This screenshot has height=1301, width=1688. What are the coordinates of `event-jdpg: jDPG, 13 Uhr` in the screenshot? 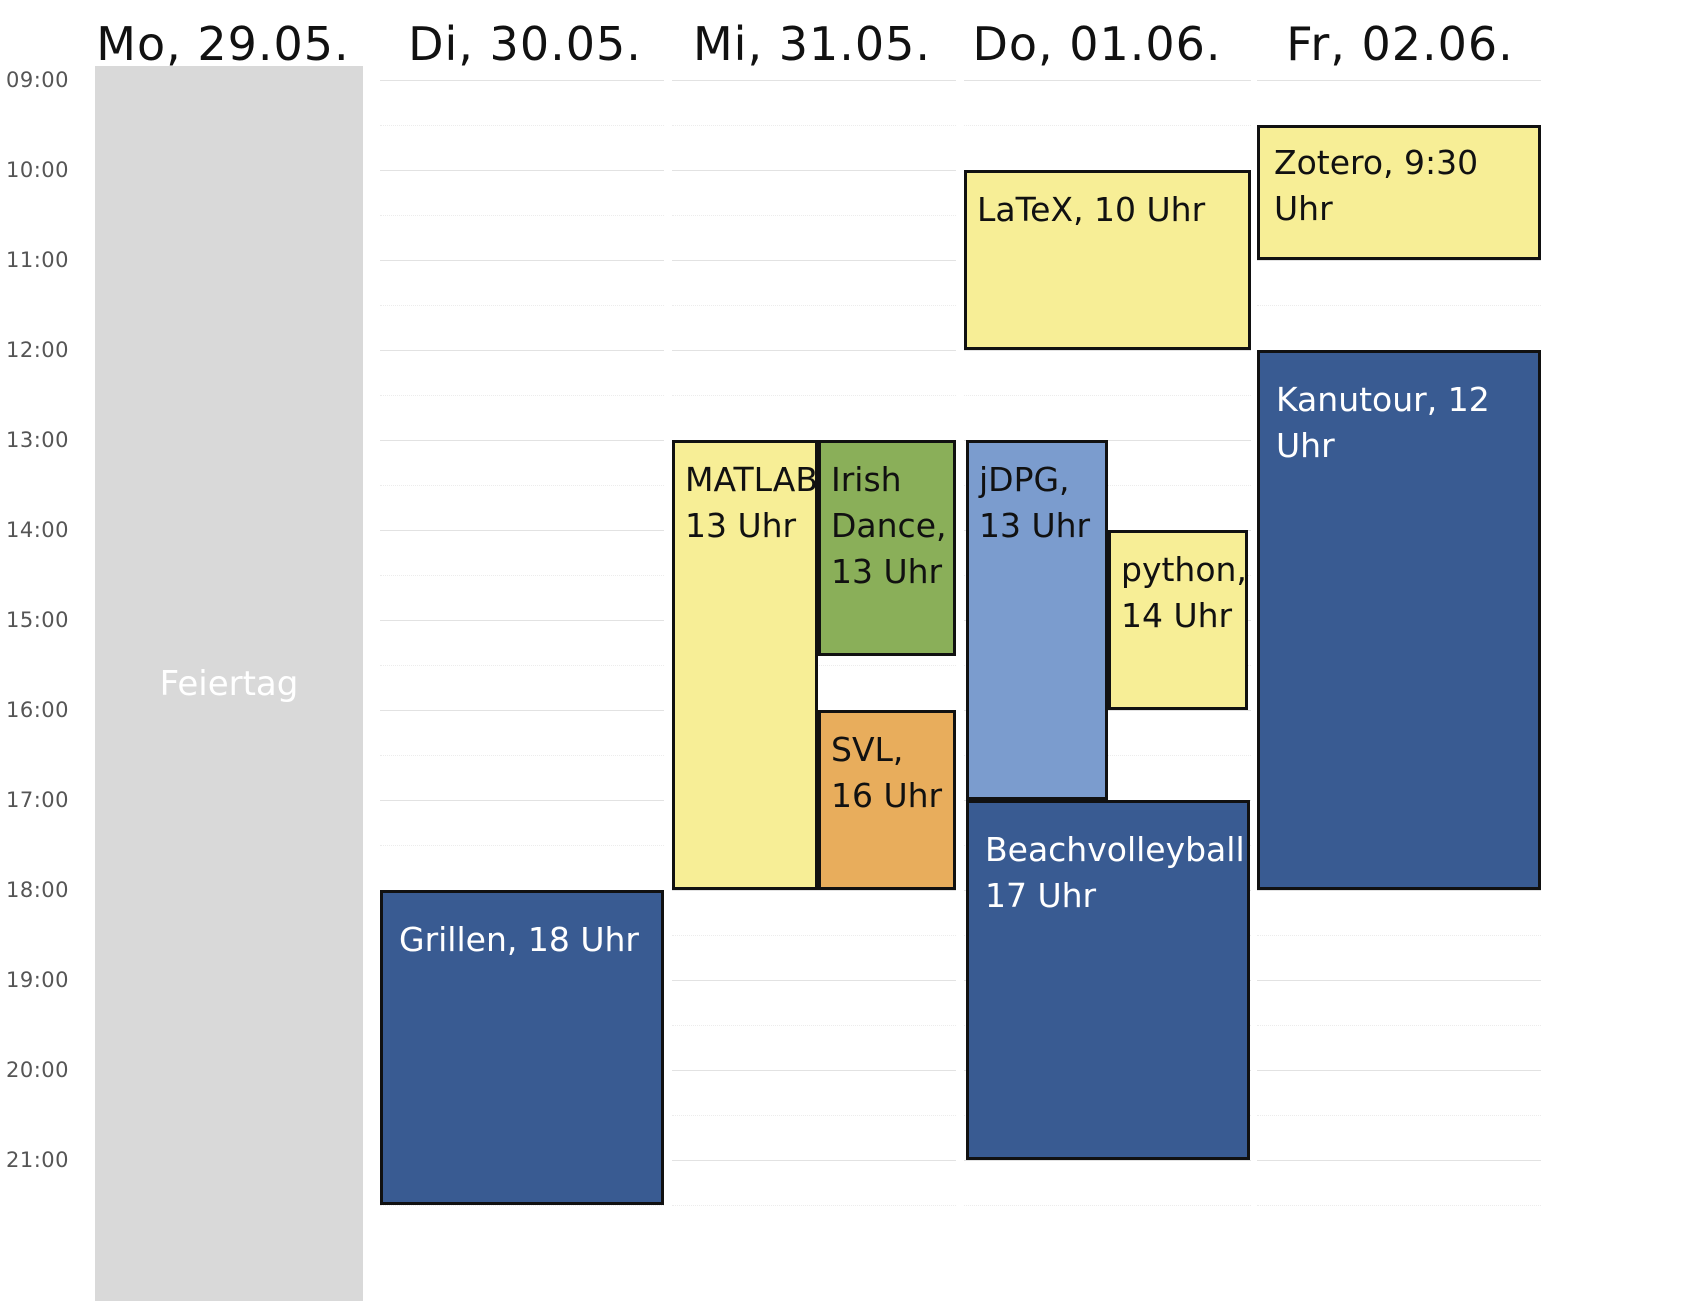 It's located at (1037, 620).